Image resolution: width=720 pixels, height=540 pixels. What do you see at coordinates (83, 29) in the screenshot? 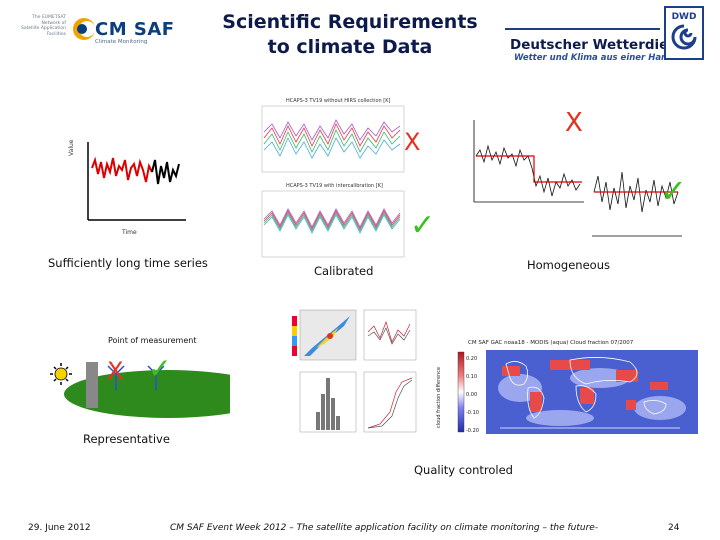
I see `cmsaf-logo-icon` at bounding box center [83, 29].